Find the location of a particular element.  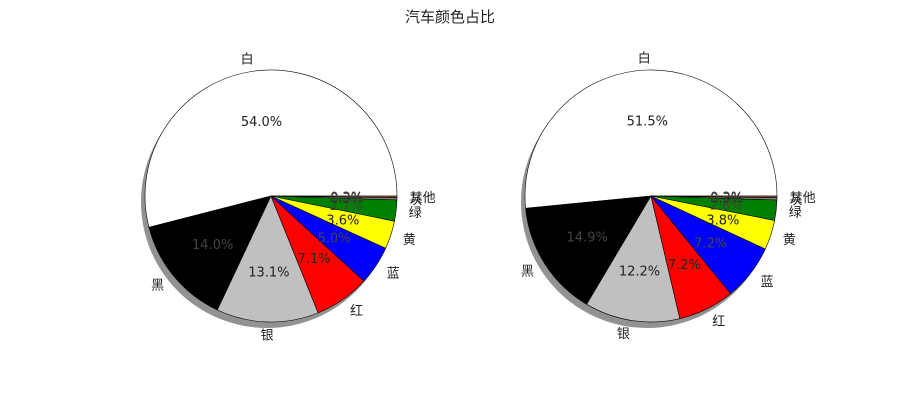

pct-label-绿: 2.7% is located at coordinates (346, 206).